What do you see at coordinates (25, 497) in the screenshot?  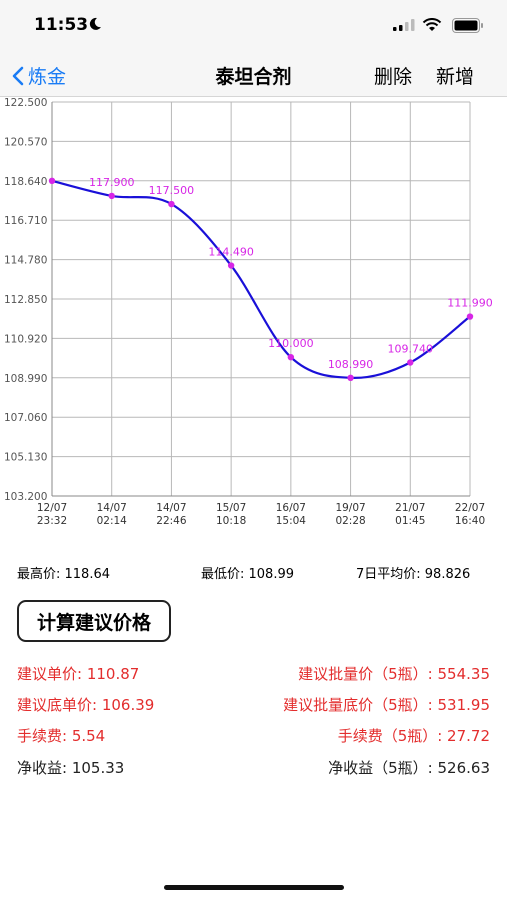 I see `y-tick-label: 103.200` at bounding box center [25, 497].